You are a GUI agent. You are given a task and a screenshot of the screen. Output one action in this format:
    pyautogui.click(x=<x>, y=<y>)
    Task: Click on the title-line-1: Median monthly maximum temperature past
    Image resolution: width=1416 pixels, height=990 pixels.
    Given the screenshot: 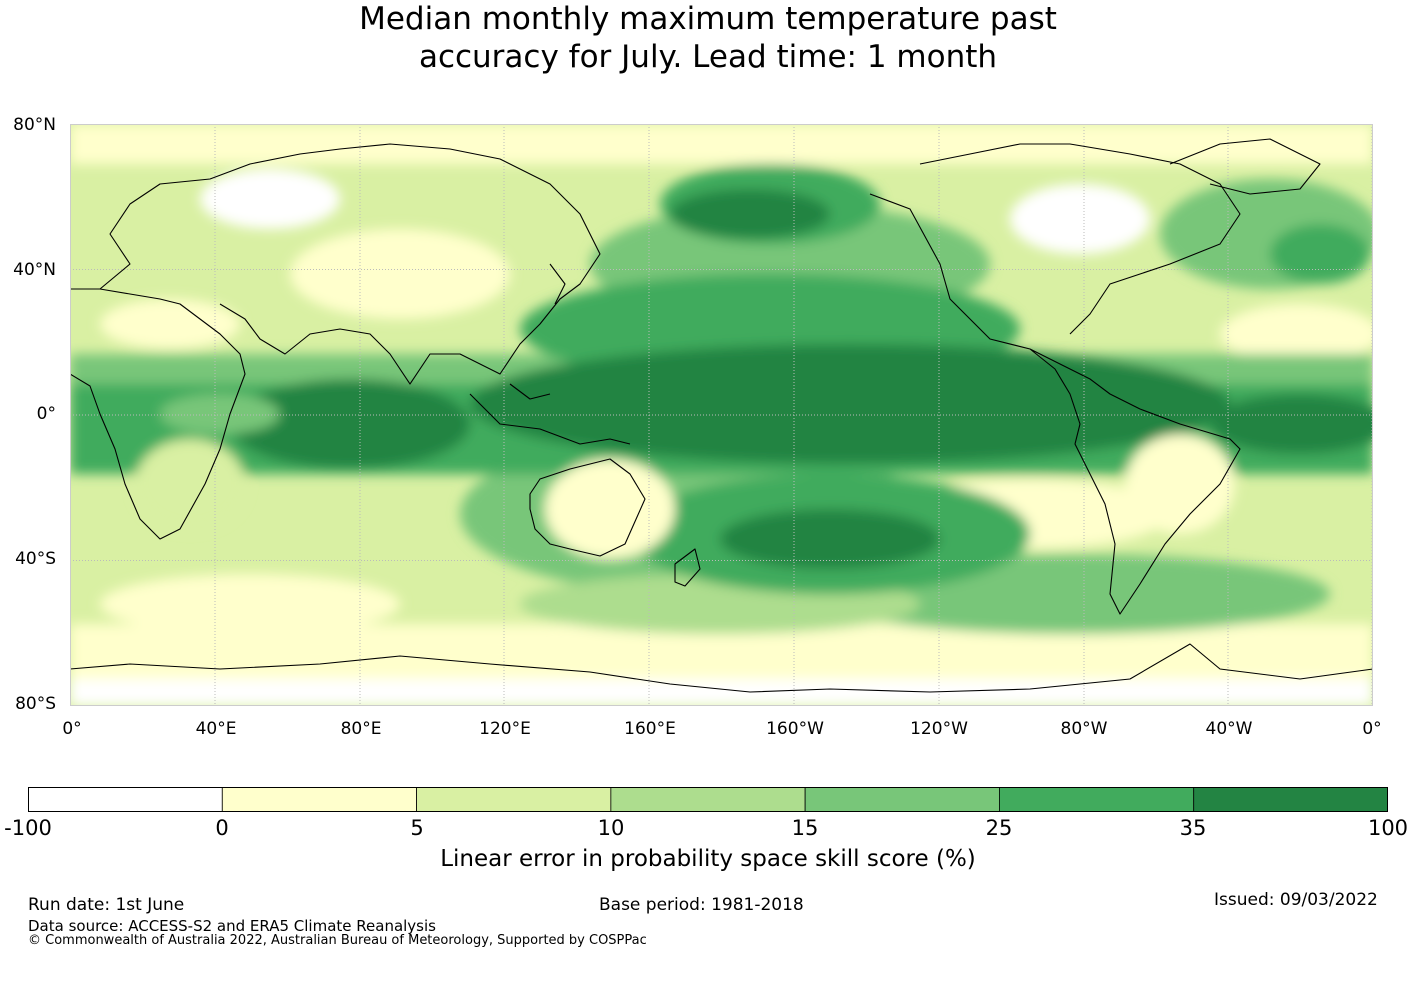 What is the action you would take?
    pyautogui.click(x=708, y=19)
    